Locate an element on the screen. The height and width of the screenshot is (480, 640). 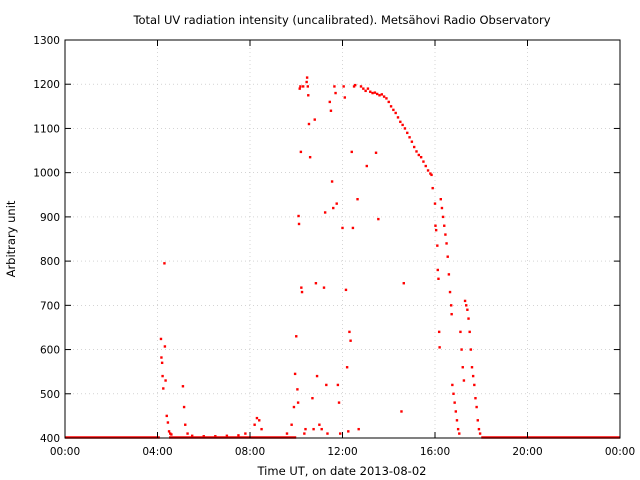
x-axis-label: Time UT, on date 2013-08-02 is located at coordinates (342, 471).